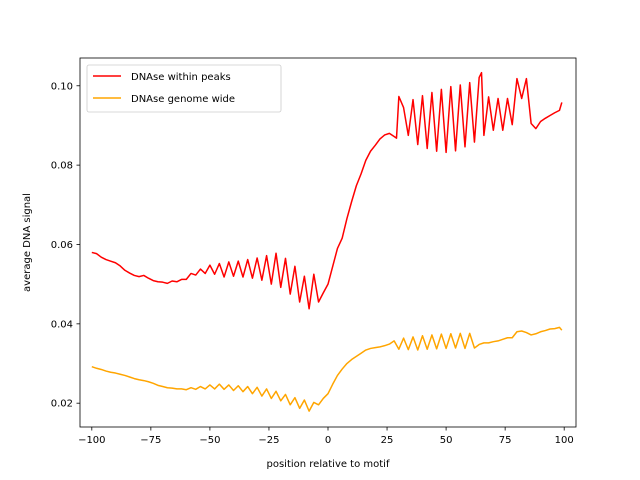 This screenshot has width=640, height=480. What do you see at coordinates (446, 440) in the screenshot?
I see `x-tick-label: 50` at bounding box center [446, 440].